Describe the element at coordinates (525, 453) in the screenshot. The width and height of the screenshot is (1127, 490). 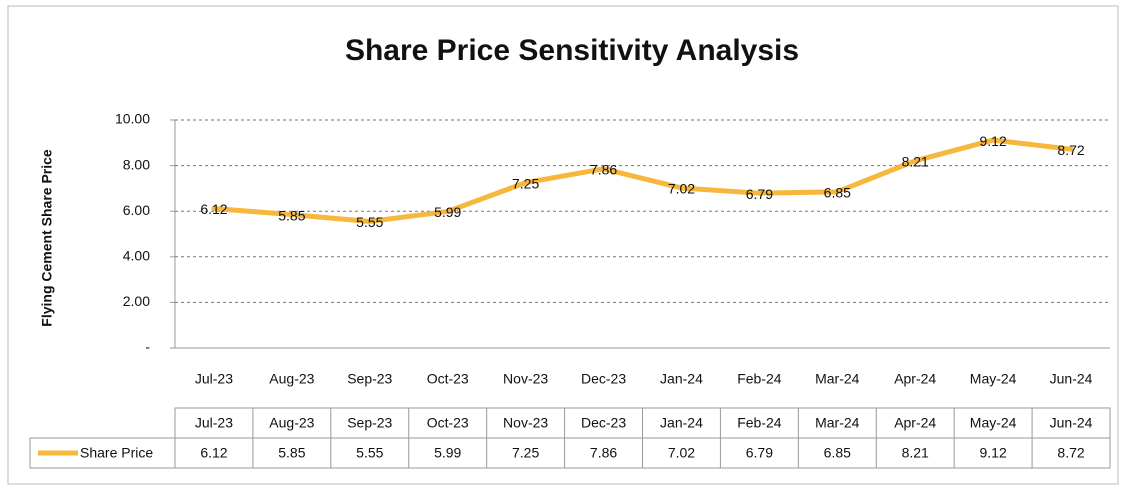
I see `table-value: 7.25` at that location.